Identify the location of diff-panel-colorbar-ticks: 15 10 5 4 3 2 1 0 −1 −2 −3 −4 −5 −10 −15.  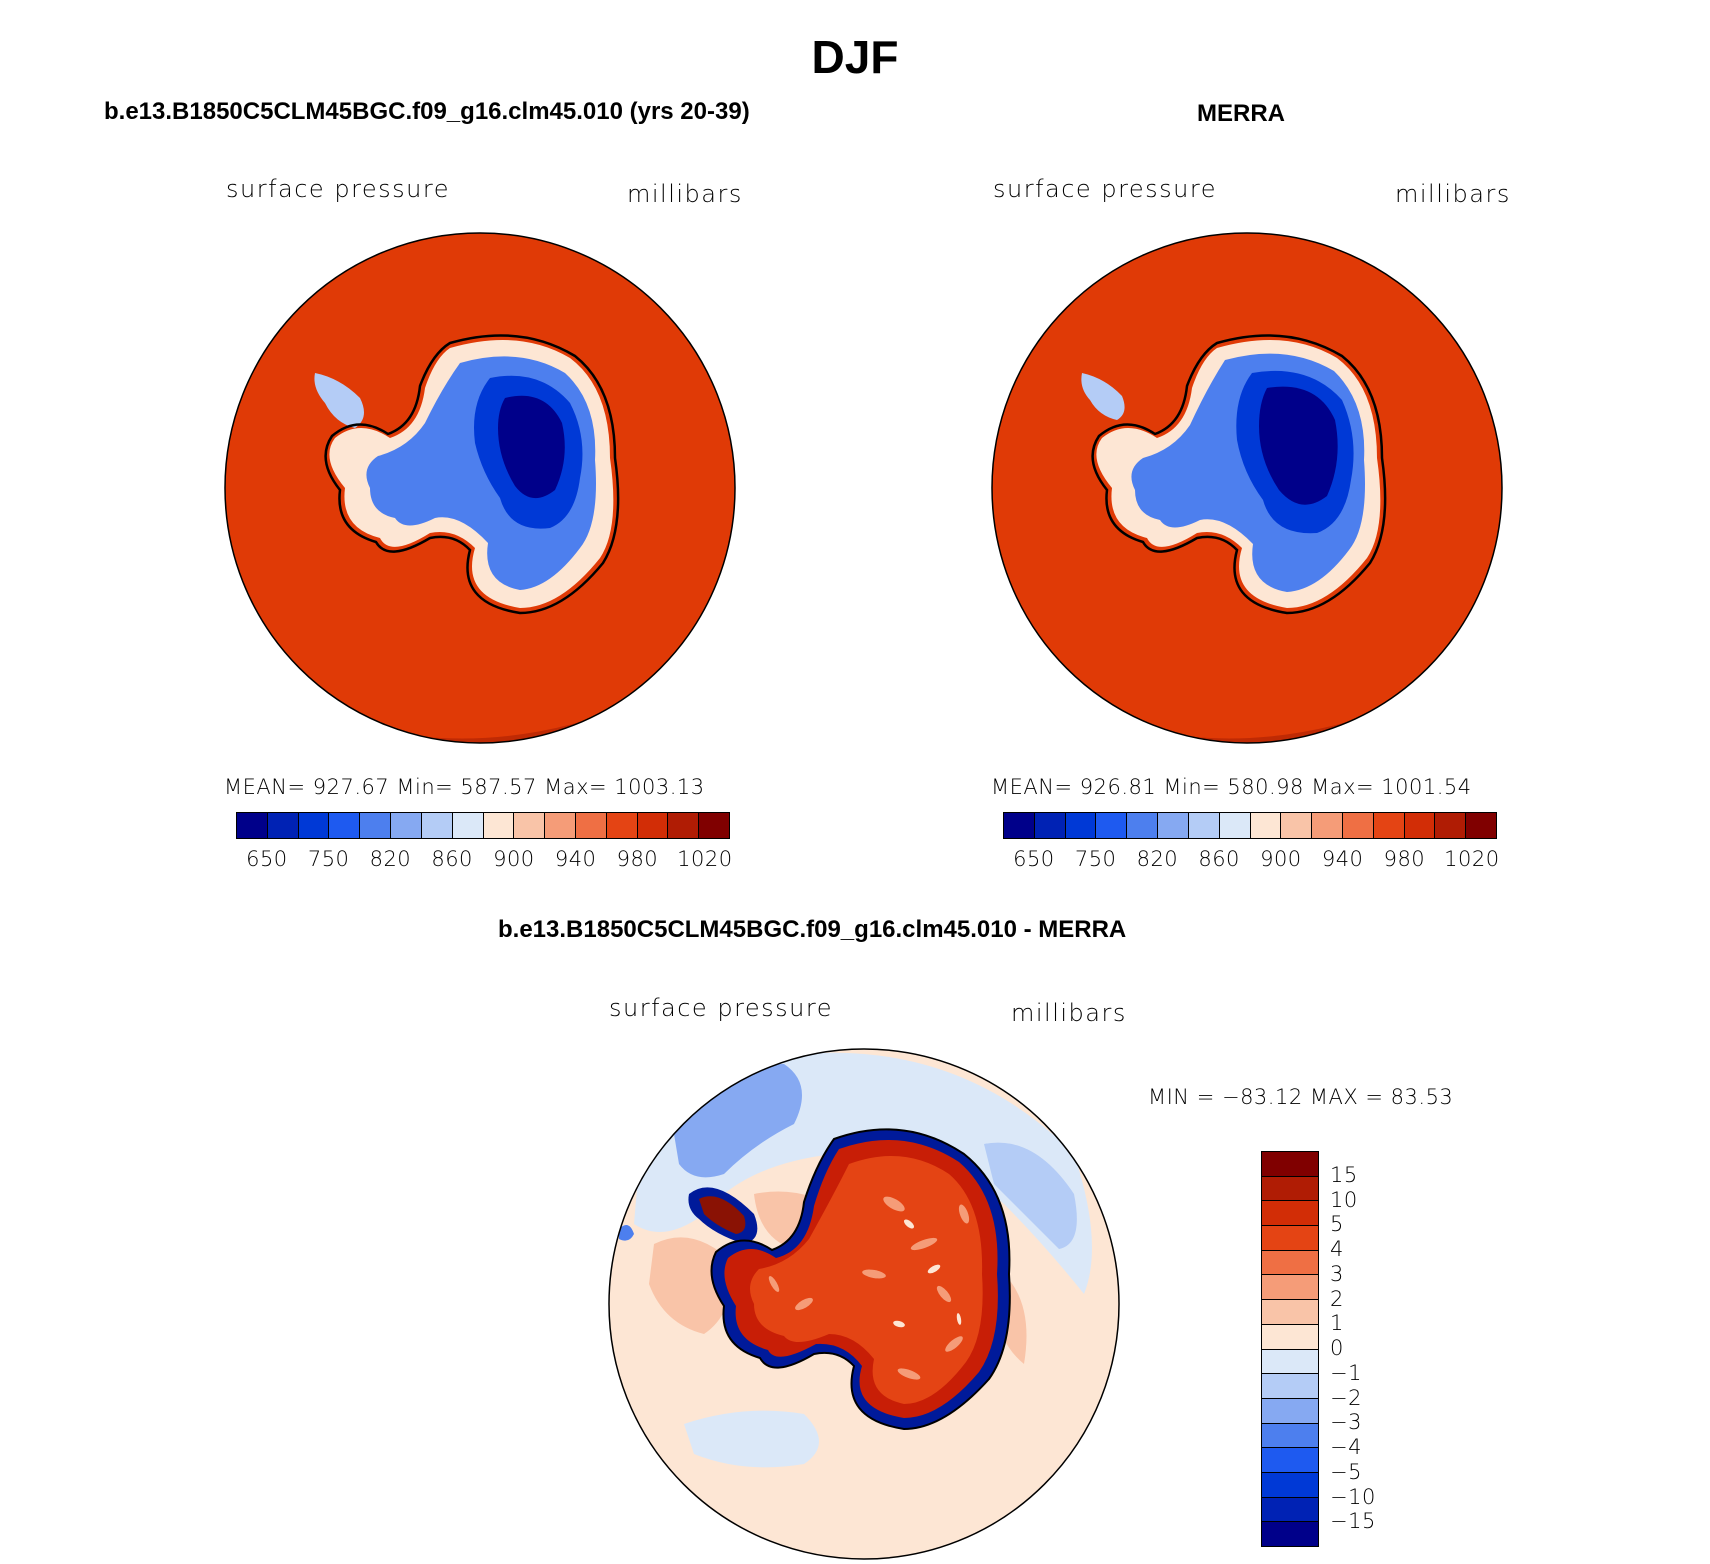
(1370, 1349).